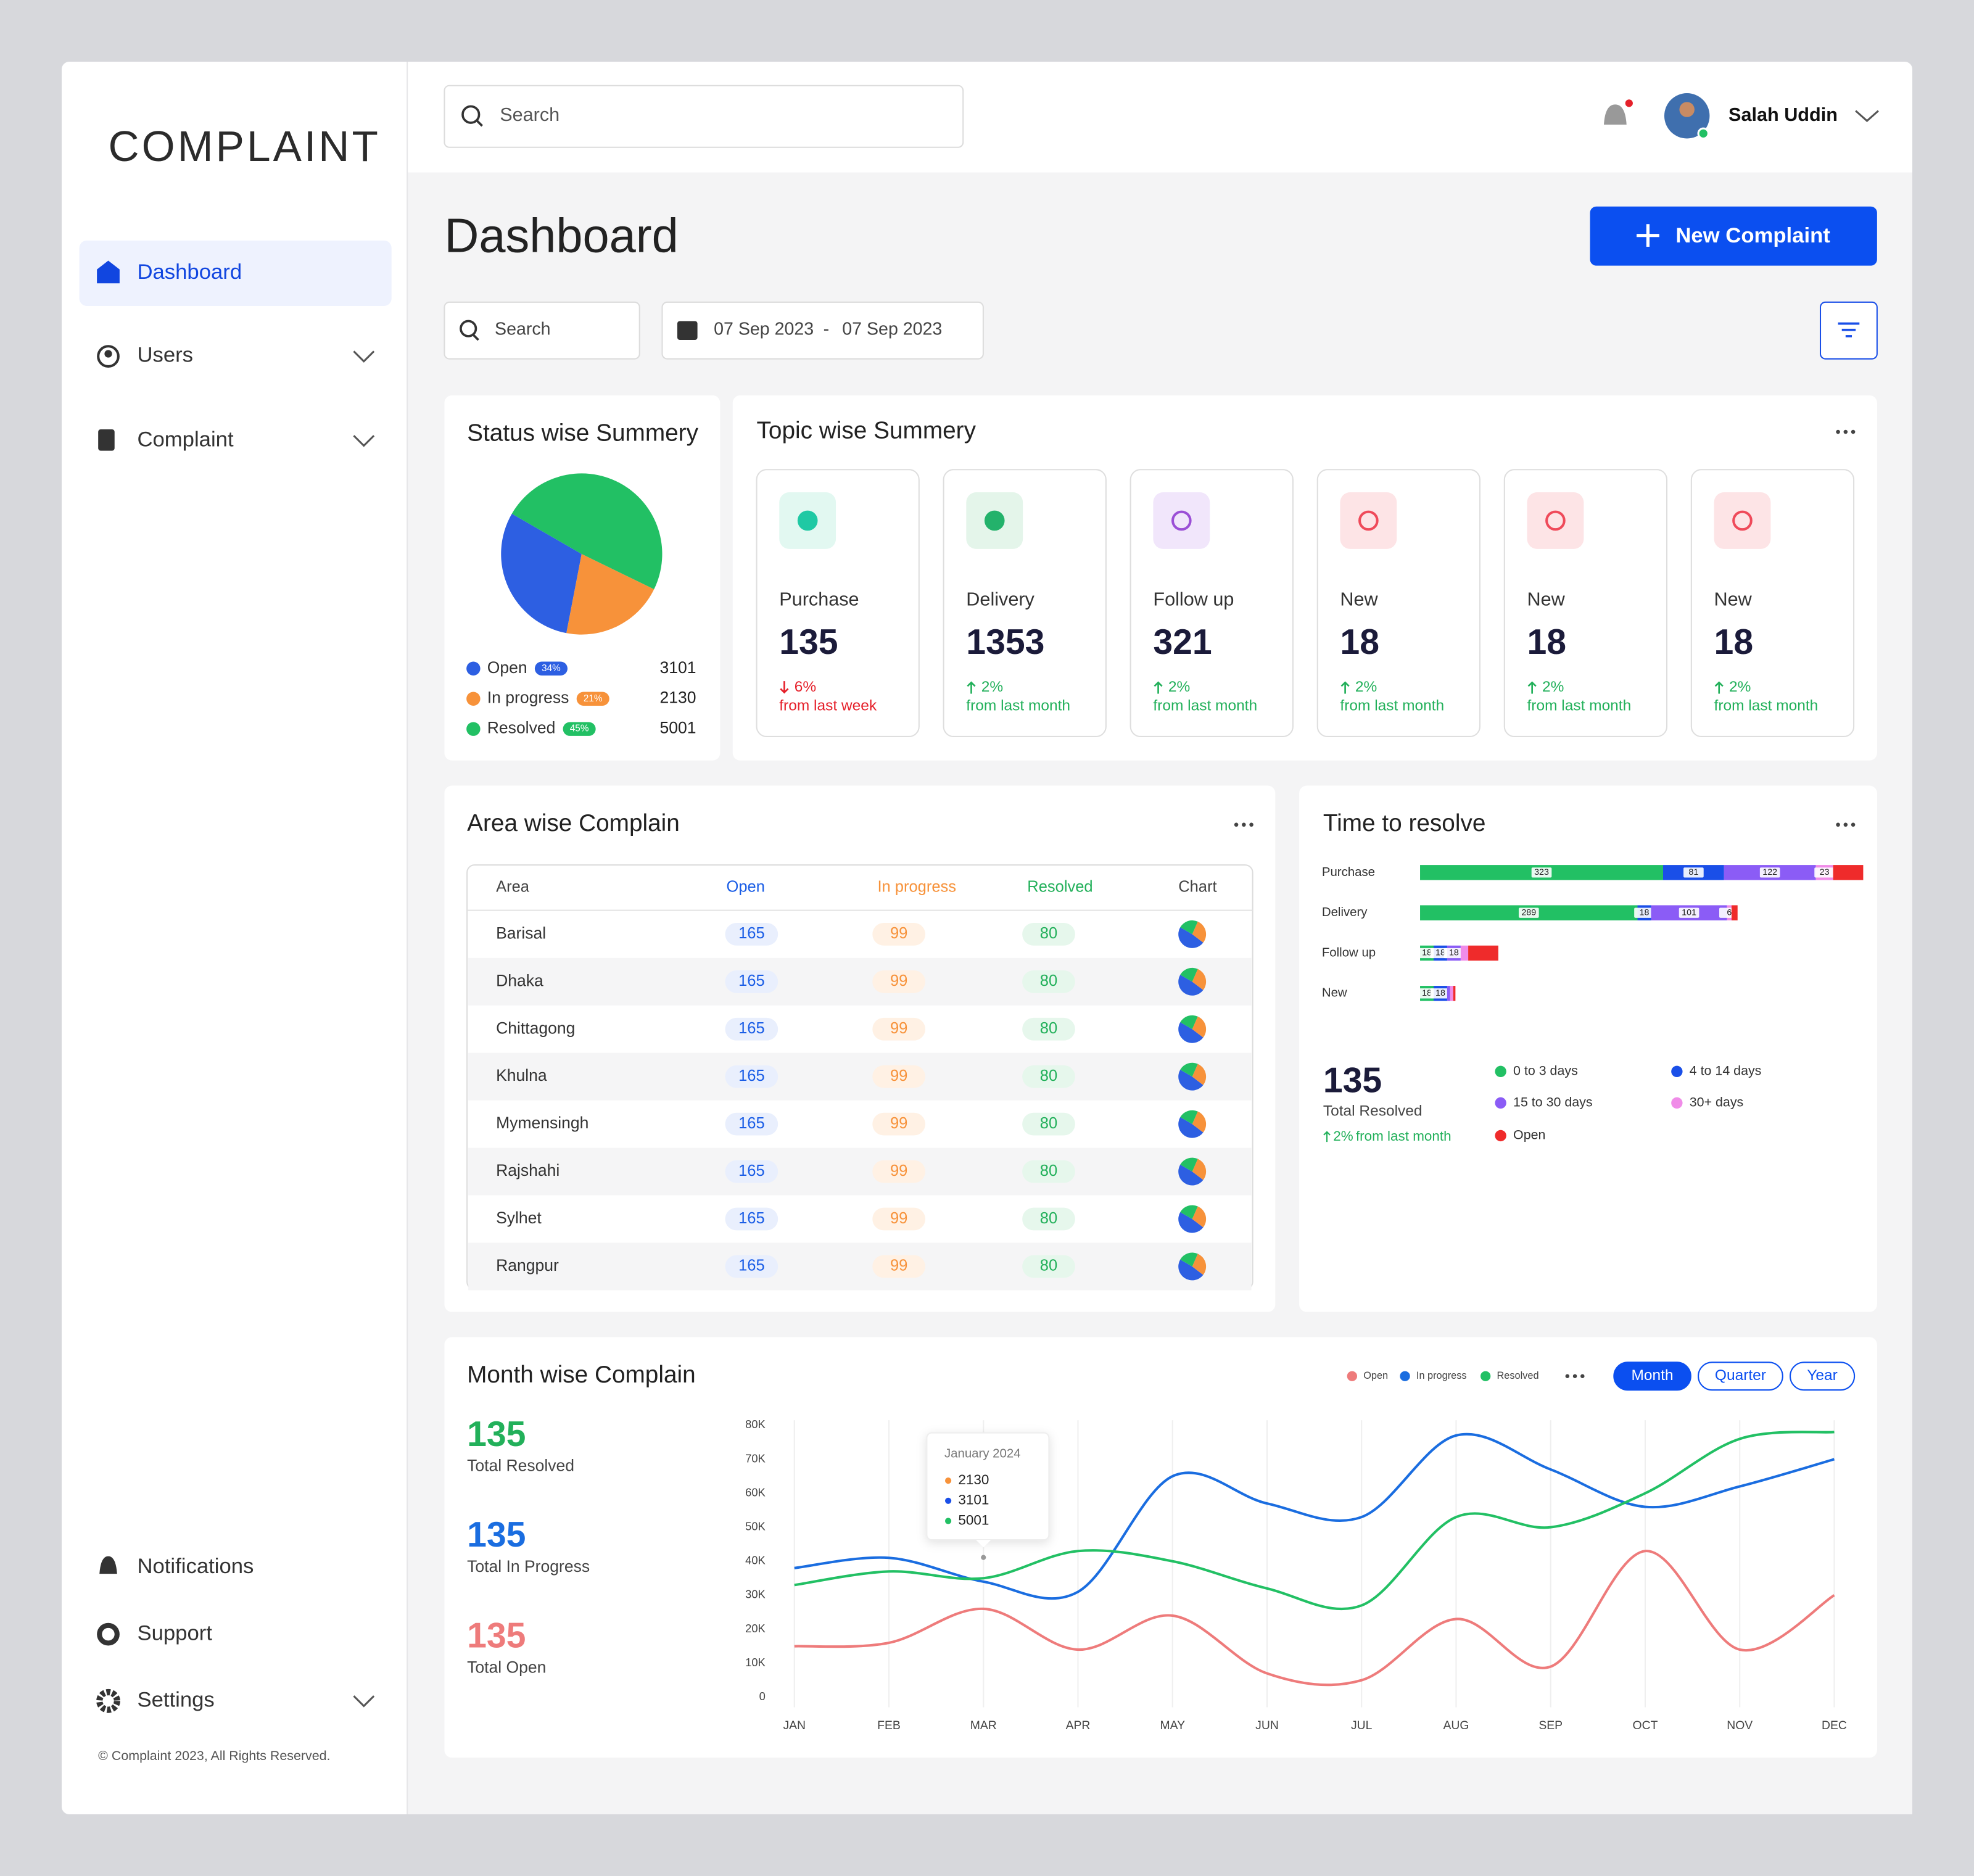  Describe the element at coordinates (755, 1492) in the screenshot. I see `y-tick-label: 60K` at that location.